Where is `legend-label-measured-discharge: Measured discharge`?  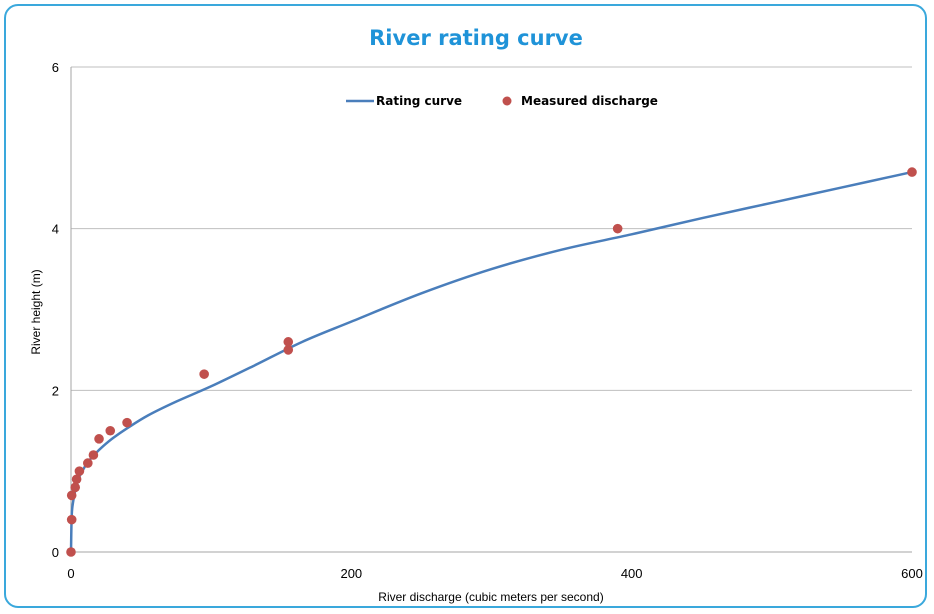
legend-label-measured-discharge: Measured discharge is located at coordinates (589, 101).